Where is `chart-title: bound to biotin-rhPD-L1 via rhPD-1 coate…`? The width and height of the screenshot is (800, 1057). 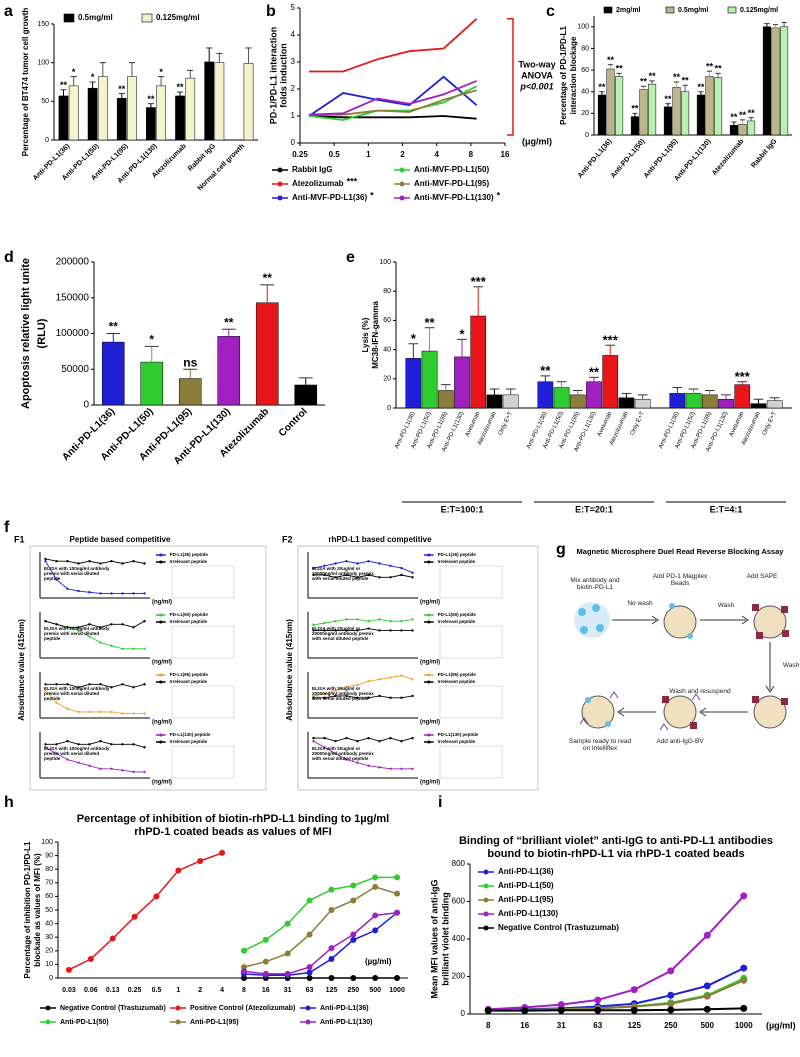
chart-title: bound to biotin-rhPD-L1 via rhPD-1 coate… is located at coordinates (615, 854).